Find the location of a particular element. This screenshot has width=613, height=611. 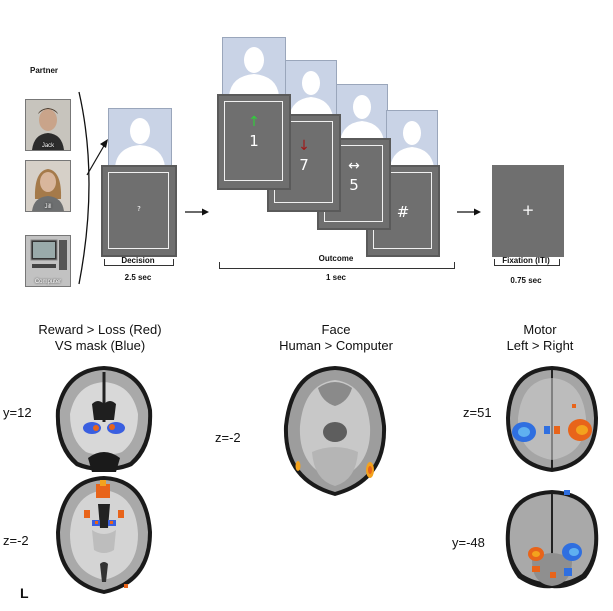

decision-screen: ? is located at coordinates (139, 211).